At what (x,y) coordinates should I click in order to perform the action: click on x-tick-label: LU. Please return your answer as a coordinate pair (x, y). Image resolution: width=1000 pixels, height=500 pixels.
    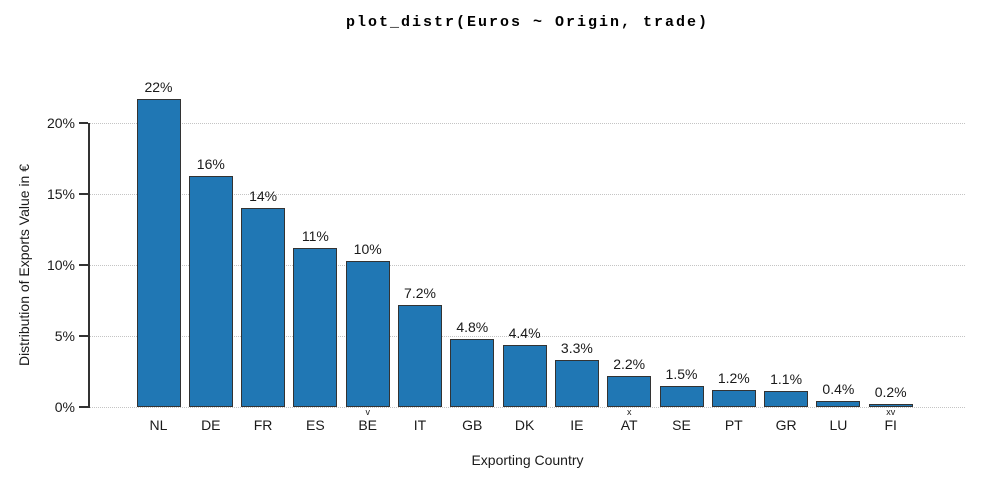
    Looking at the image, I should click on (838, 425).